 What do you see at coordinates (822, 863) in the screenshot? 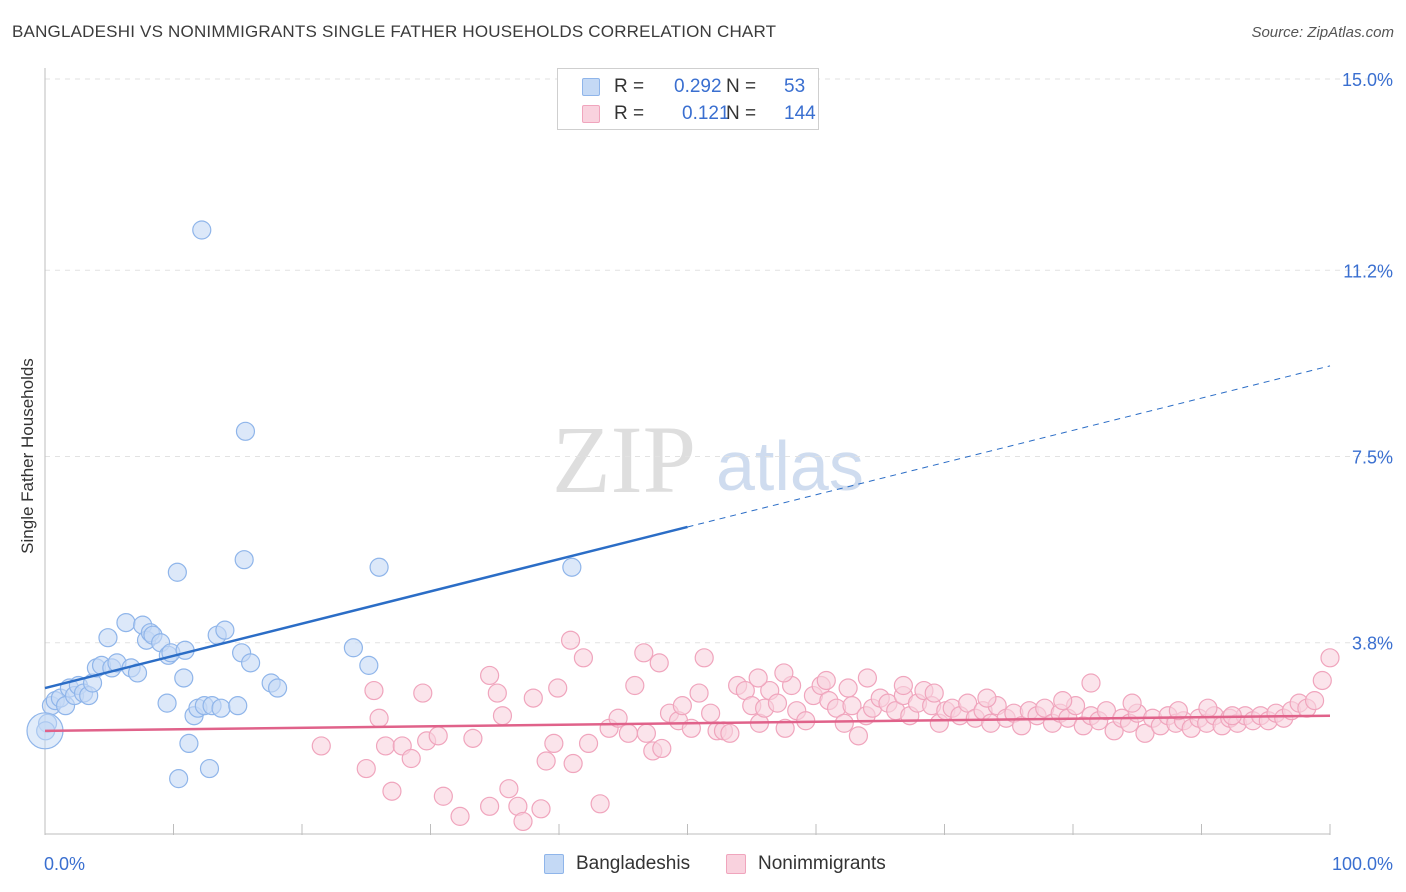
I see `legend-label-nonimmigrants: Nonimmigrants` at bounding box center [822, 863].